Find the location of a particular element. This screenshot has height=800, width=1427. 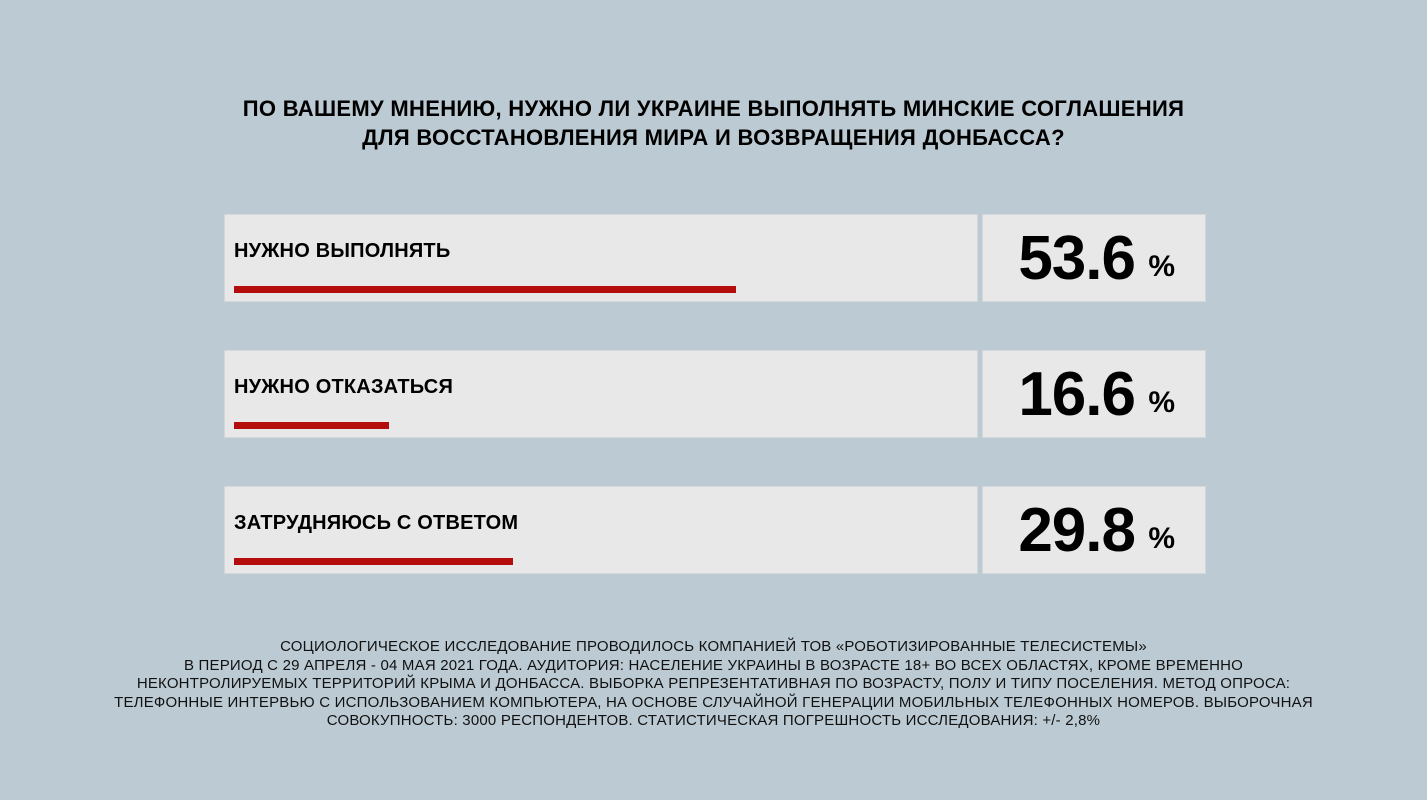

answer-row: НУЖНО ВЫПОЛНЯТЬ 53.6 % is located at coordinates (715, 258).